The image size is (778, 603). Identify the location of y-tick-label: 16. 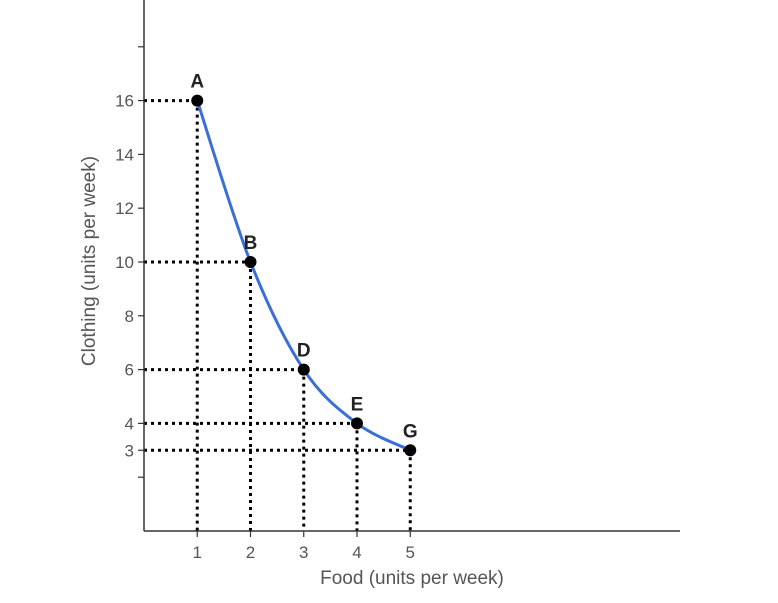
(124, 101).